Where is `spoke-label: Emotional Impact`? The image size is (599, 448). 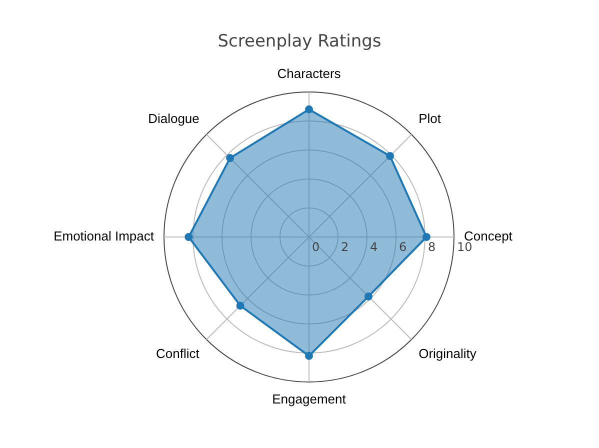 spoke-label: Emotional Impact is located at coordinates (104, 236).